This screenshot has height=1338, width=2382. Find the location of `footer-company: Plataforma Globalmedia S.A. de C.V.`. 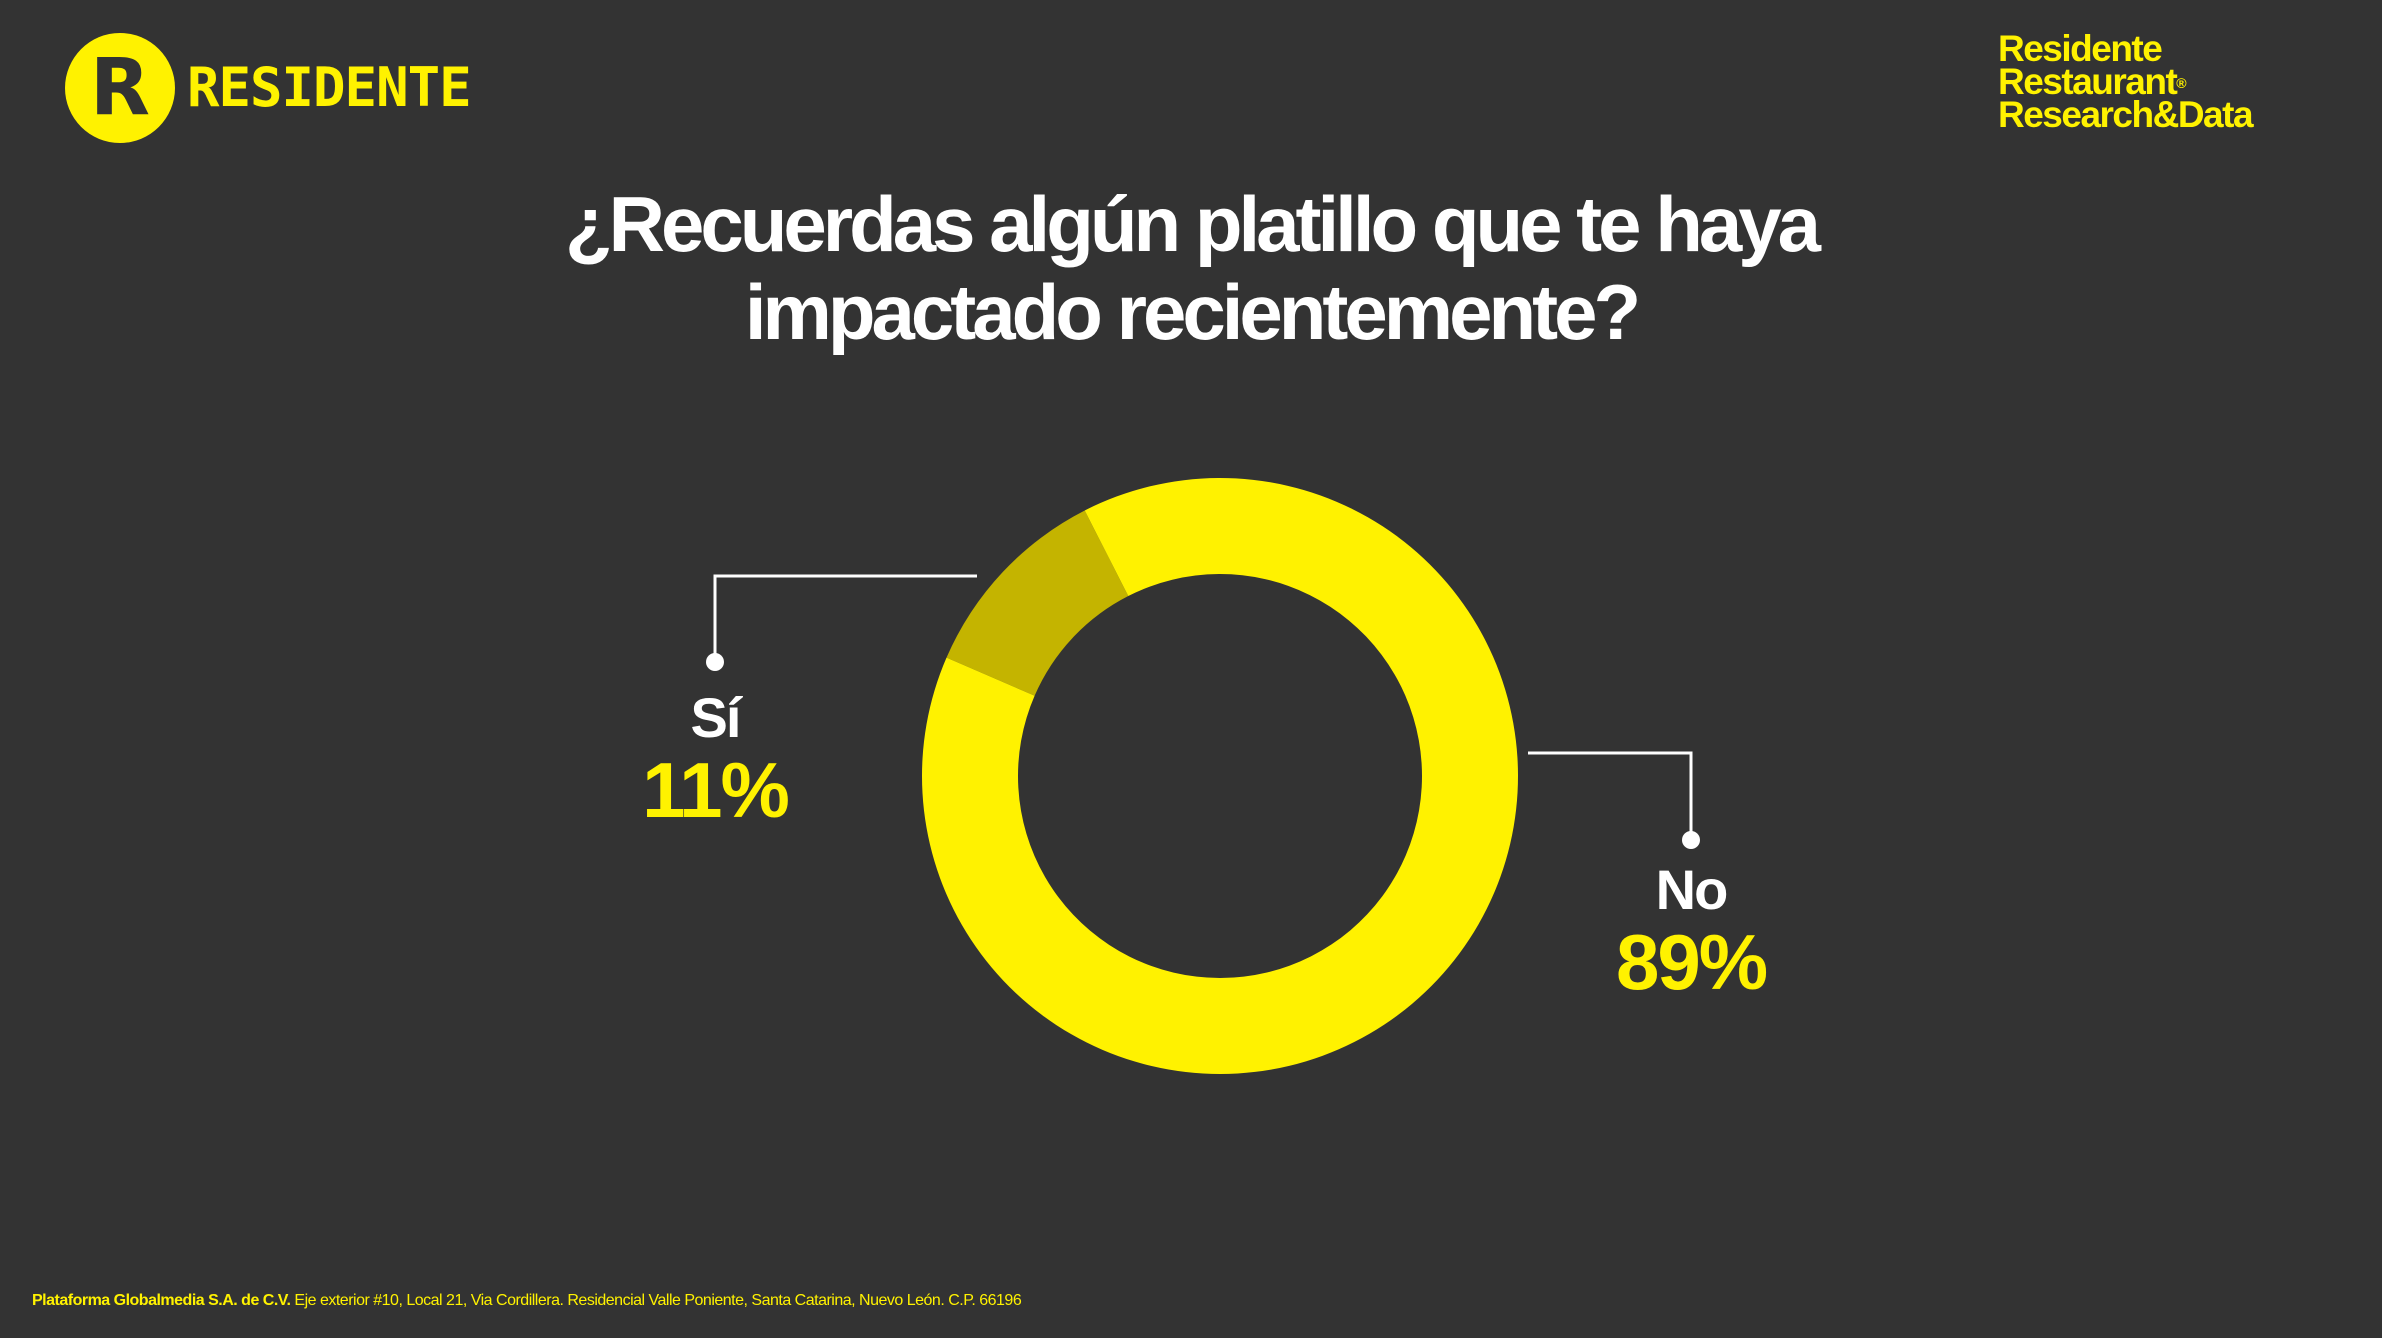

footer-company: Plataforma Globalmedia S.A. de C.V. is located at coordinates (161, 1300).